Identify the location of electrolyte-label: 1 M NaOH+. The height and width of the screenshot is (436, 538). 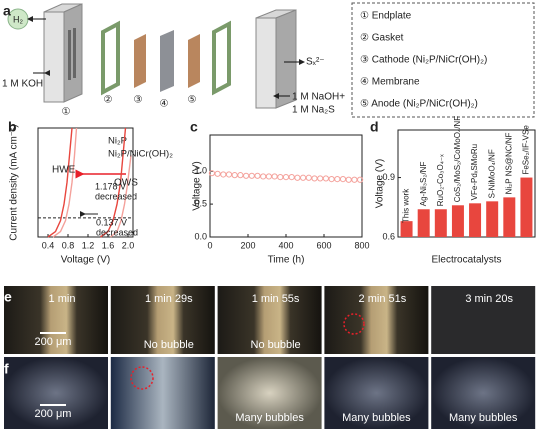
(318, 97).